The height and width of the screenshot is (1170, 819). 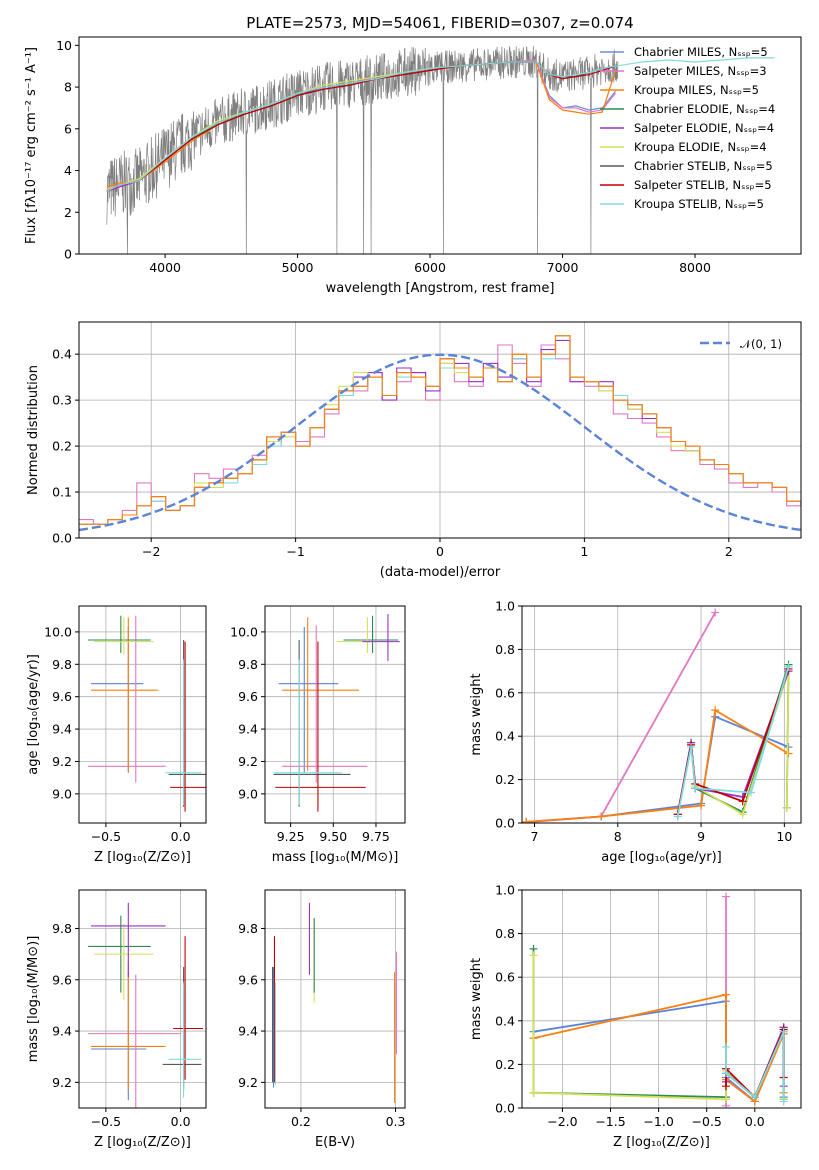 What do you see at coordinates (33, 430) in the screenshot?
I see `y-axis-label: Normed distribution` at bounding box center [33, 430].